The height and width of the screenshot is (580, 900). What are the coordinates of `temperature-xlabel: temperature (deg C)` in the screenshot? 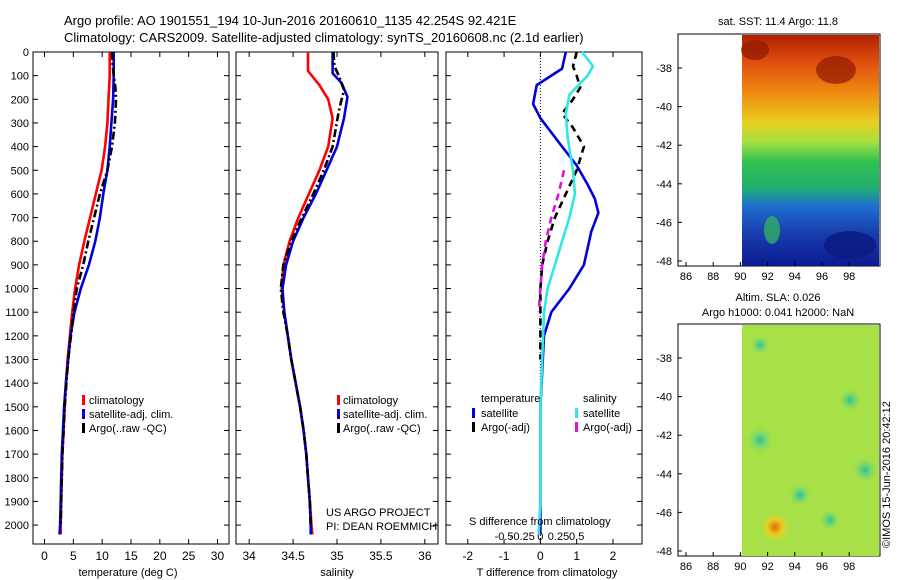 It's located at (127, 573).